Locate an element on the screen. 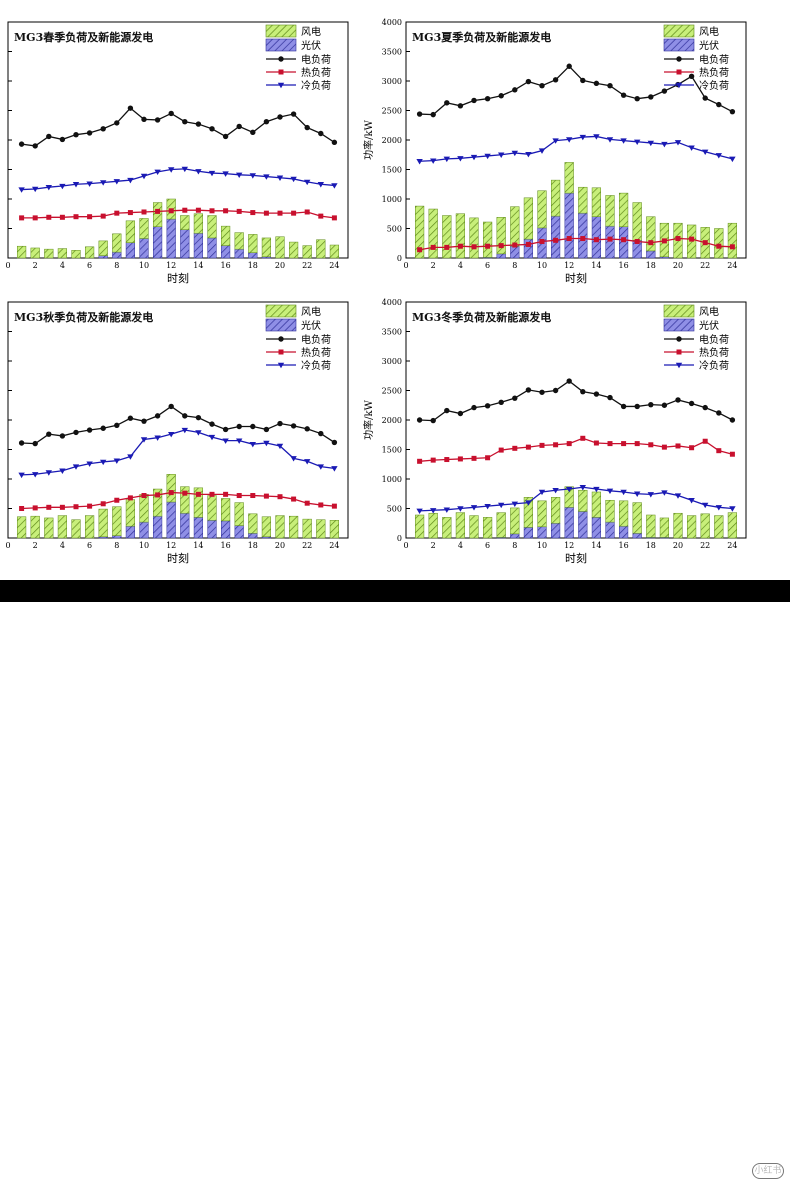 The width and height of the screenshot is (790, 1179). legend-heat-label: 热负荷 is located at coordinates (714, 352).